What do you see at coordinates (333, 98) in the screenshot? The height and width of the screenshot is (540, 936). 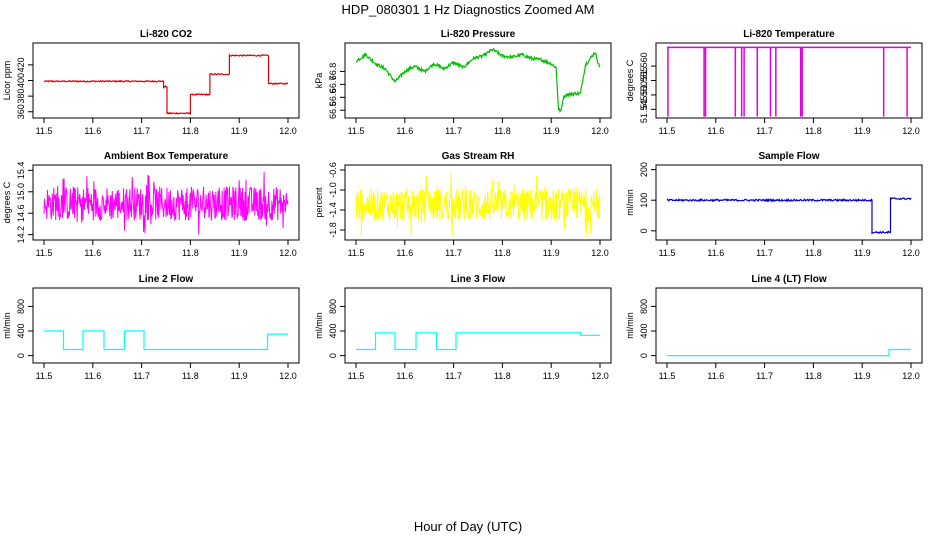 I see `y-tick-label: 66.6` at bounding box center [333, 98].